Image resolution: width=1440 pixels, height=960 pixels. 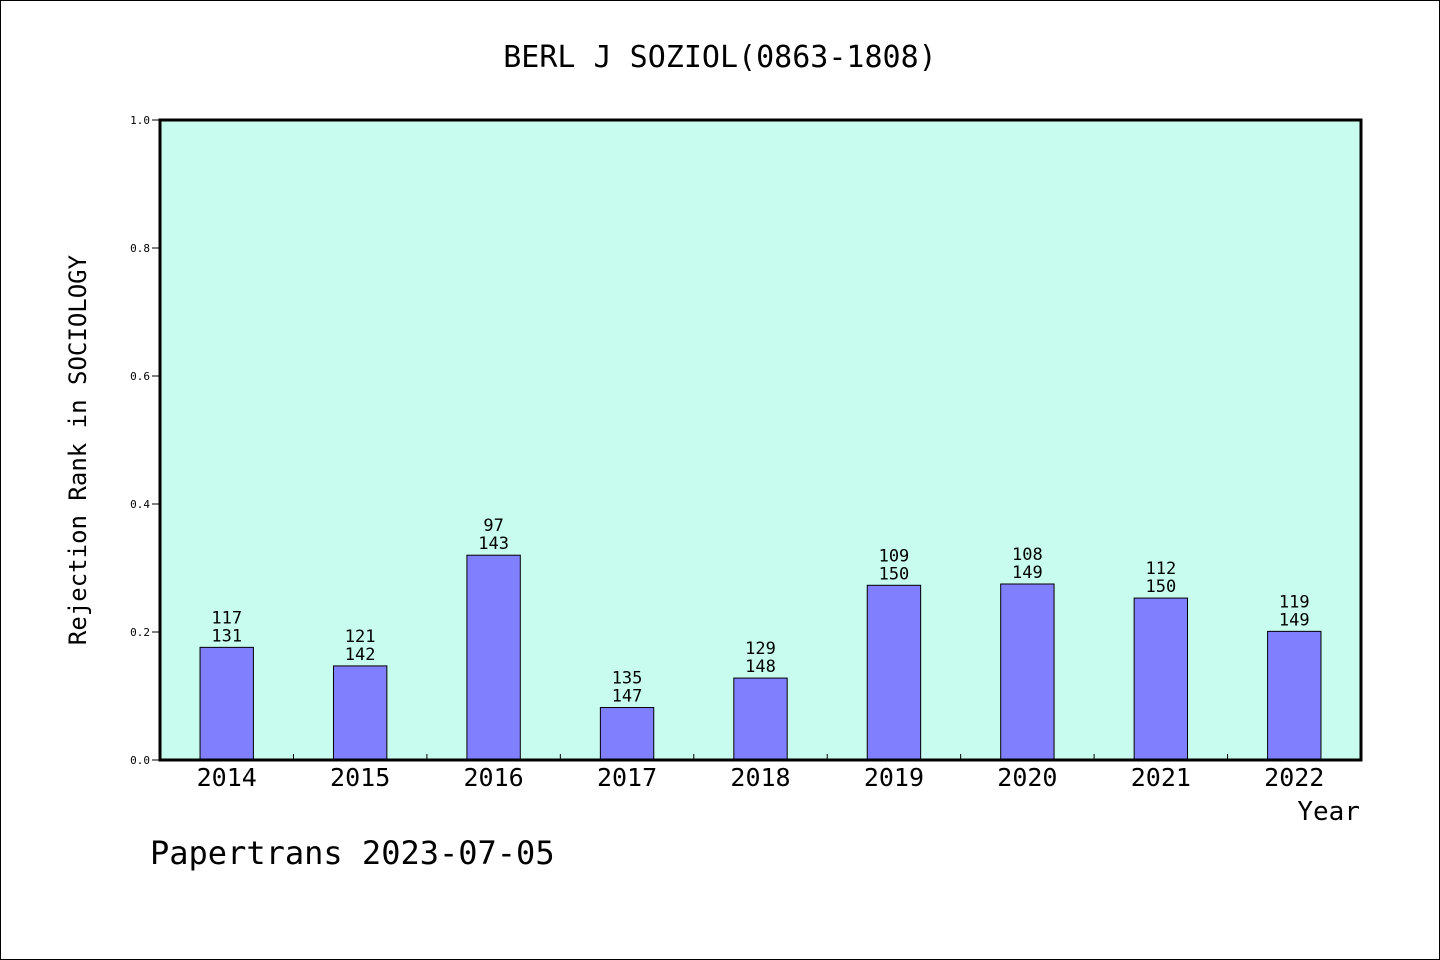 What do you see at coordinates (1161, 777) in the screenshot?
I see `x-tick-label: 2021` at bounding box center [1161, 777].